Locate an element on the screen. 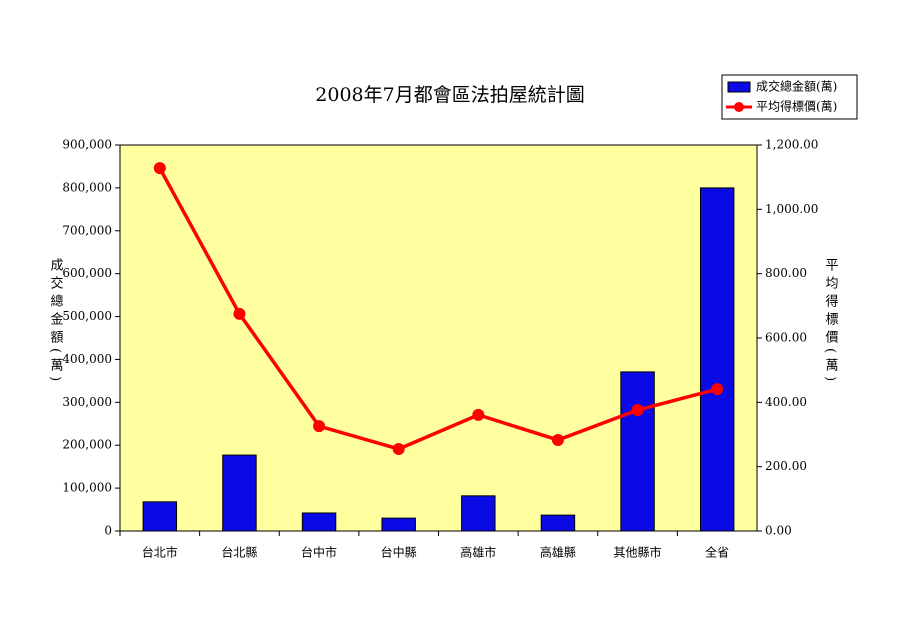 The image size is (900, 636). y2-tick-label: 0.00 is located at coordinates (778, 531).